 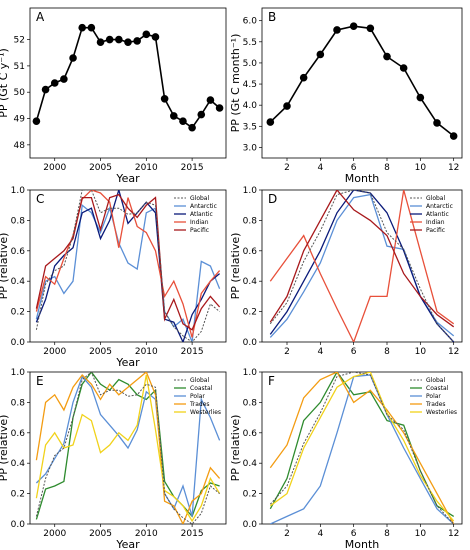 I want to click on plot-frame, so click(x=128, y=448).